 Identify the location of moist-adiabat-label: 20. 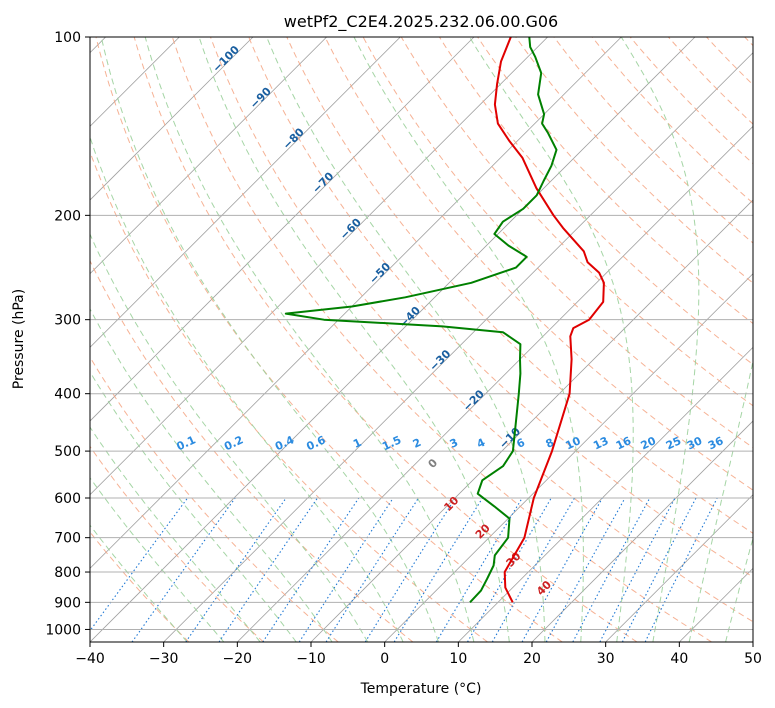
(483, 531).